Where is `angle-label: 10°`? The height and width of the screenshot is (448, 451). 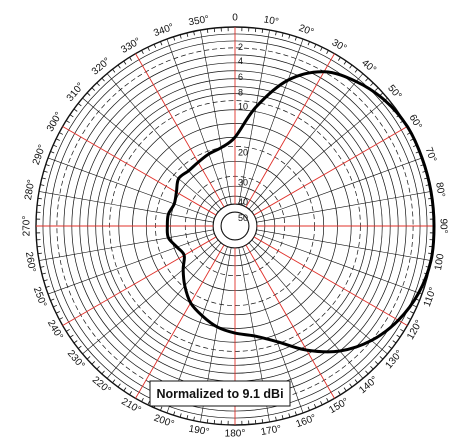 angle-label: 10° is located at coordinates (271, 20).